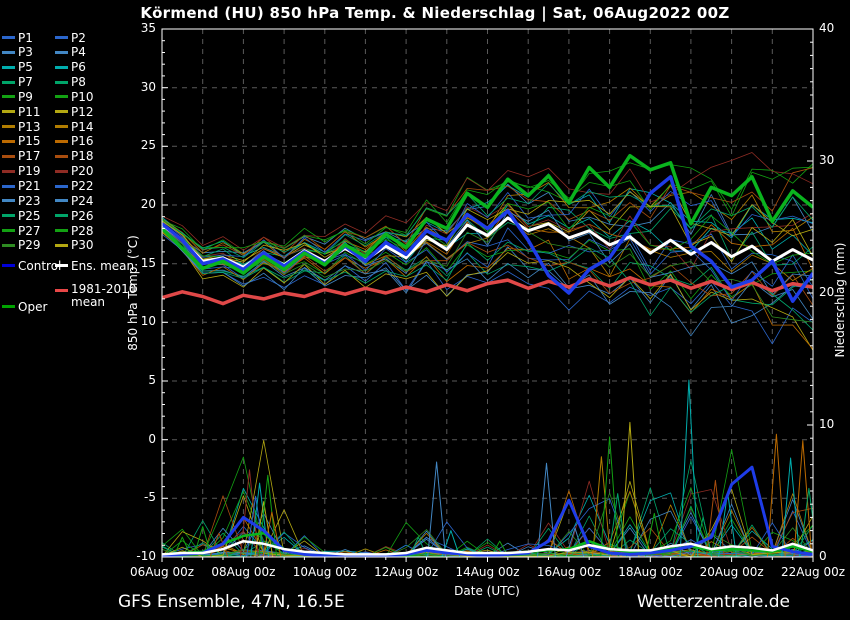 Image resolution: width=850 pixels, height=620 pixels. Describe the element at coordinates (568, 572) in the screenshot. I see `date-tick-label: 16Aug 00z` at that location.